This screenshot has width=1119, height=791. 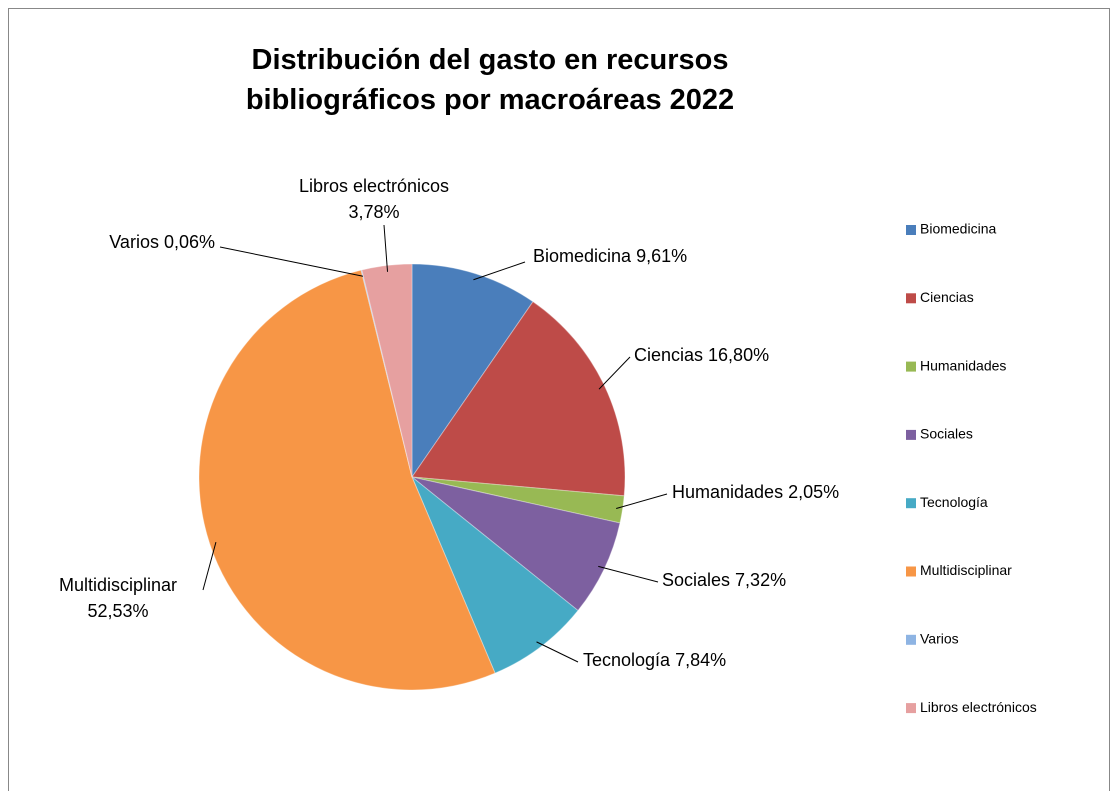 What do you see at coordinates (947, 297) in the screenshot?
I see `legend-label: Ciencias` at bounding box center [947, 297].